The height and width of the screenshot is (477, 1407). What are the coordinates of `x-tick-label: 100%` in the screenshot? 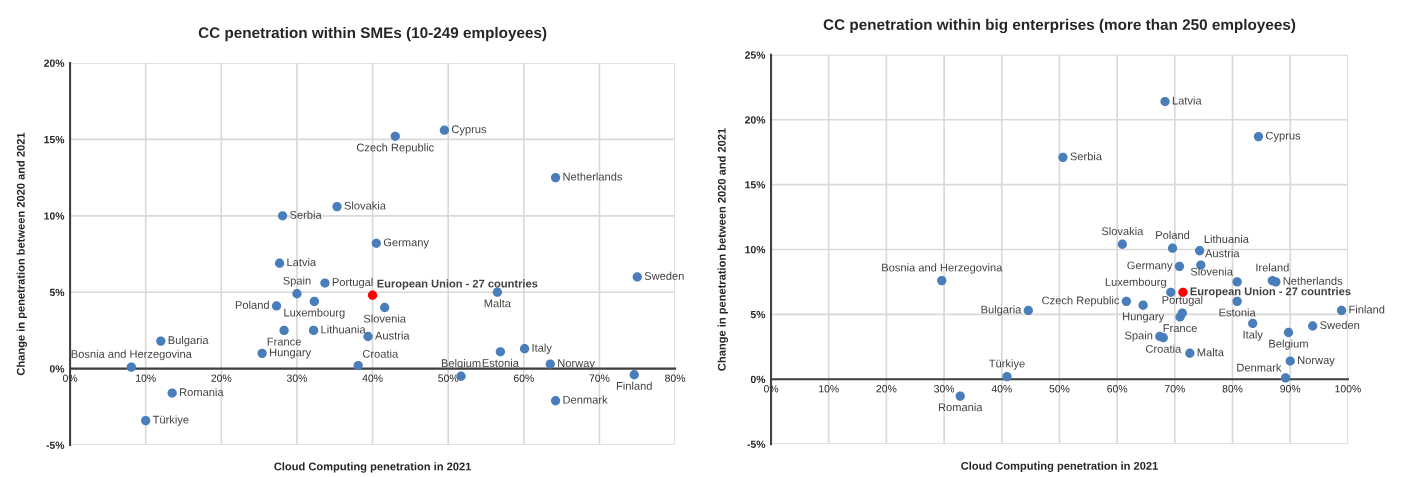 It's located at (1348, 389).